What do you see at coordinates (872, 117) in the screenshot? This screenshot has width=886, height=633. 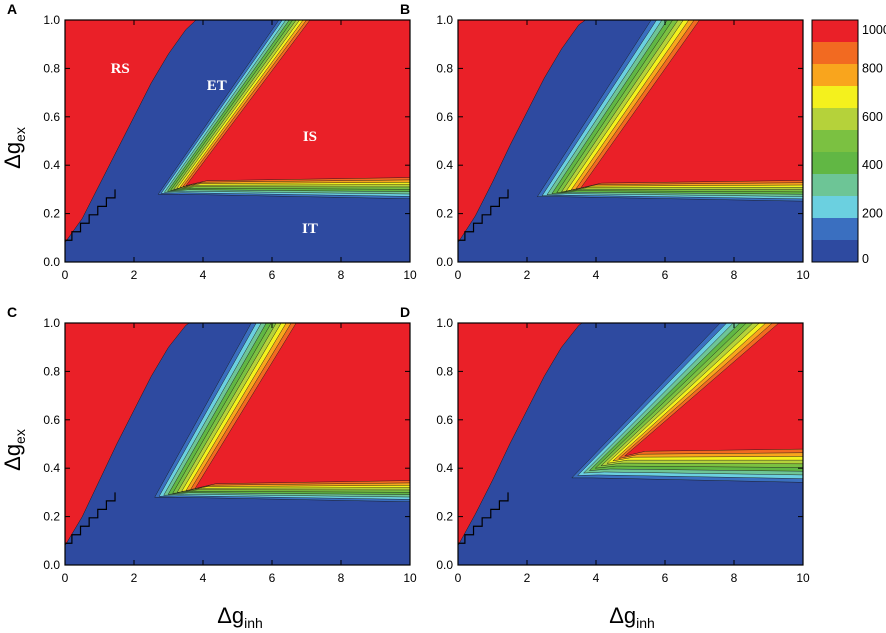 I see `colorbar-tick-label: 600` at bounding box center [872, 117].